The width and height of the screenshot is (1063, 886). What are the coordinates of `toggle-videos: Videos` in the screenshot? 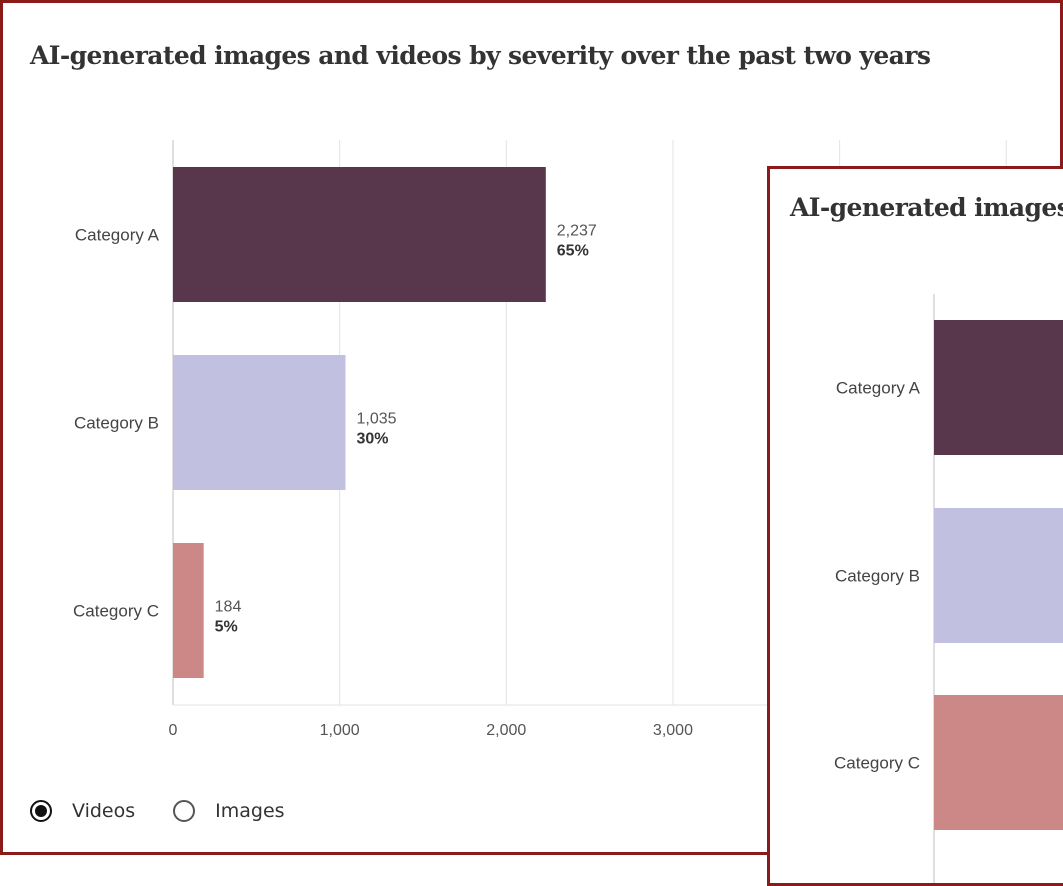 It's located at (82, 811).